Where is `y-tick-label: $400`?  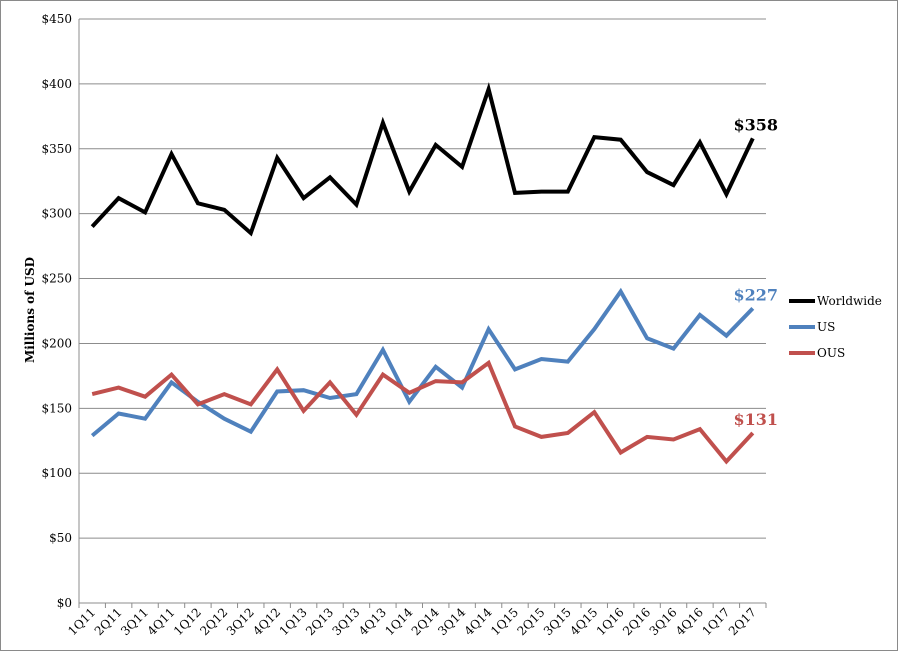
y-tick-label: $400 is located at coordinates (56, 84).